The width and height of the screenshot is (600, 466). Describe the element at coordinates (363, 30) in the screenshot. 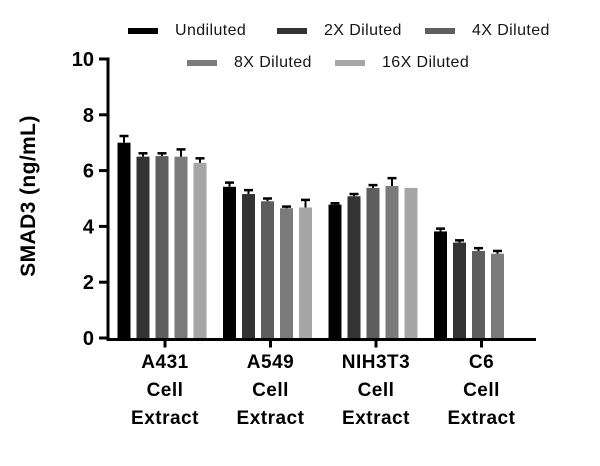

I see `legend-label: 2X Diluted` at that location.